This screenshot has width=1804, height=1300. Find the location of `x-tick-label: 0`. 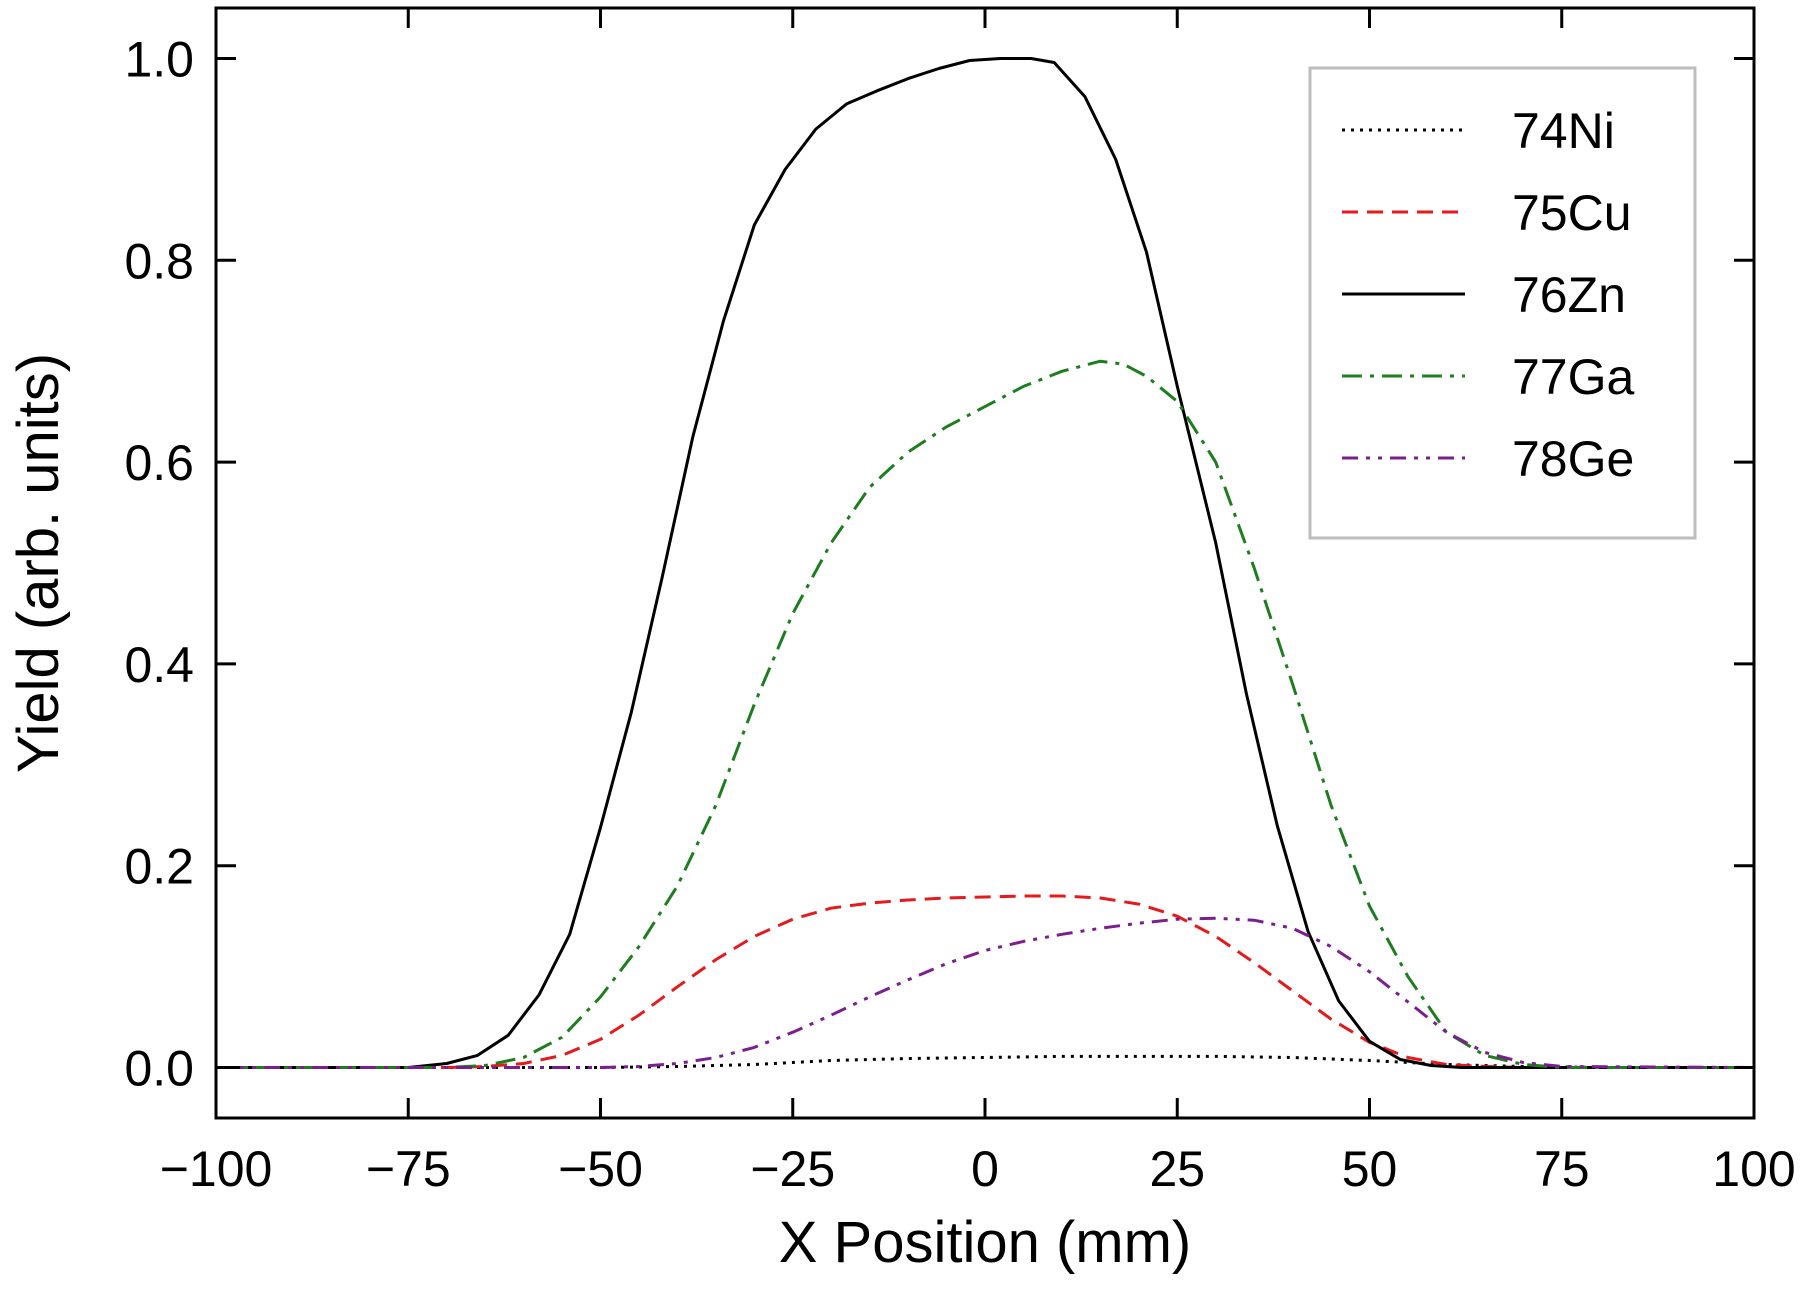

x-tick-label: 0 is located at coordinates (985, 1169).